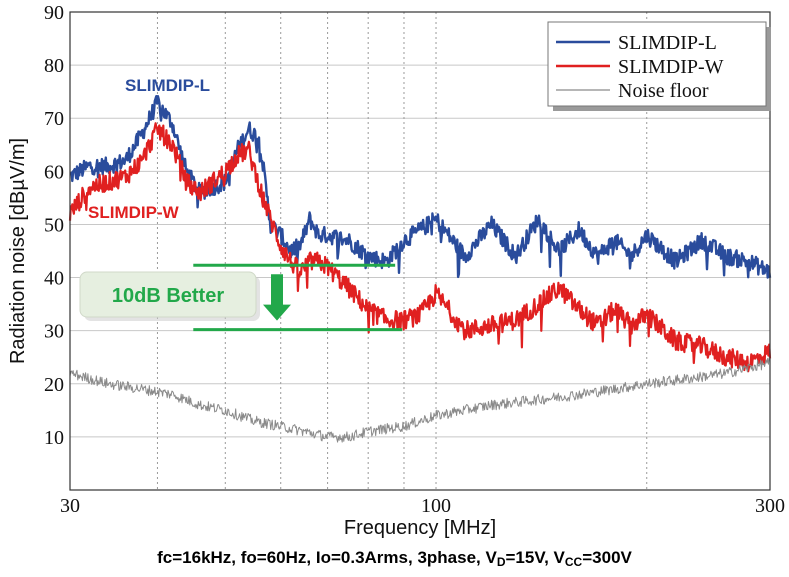 This screenshot has height=577, width=789. What do you see at coordinates (501, 562) in the screenshot?
I see `vd-subscript: D` at bounding box center [501, 562].